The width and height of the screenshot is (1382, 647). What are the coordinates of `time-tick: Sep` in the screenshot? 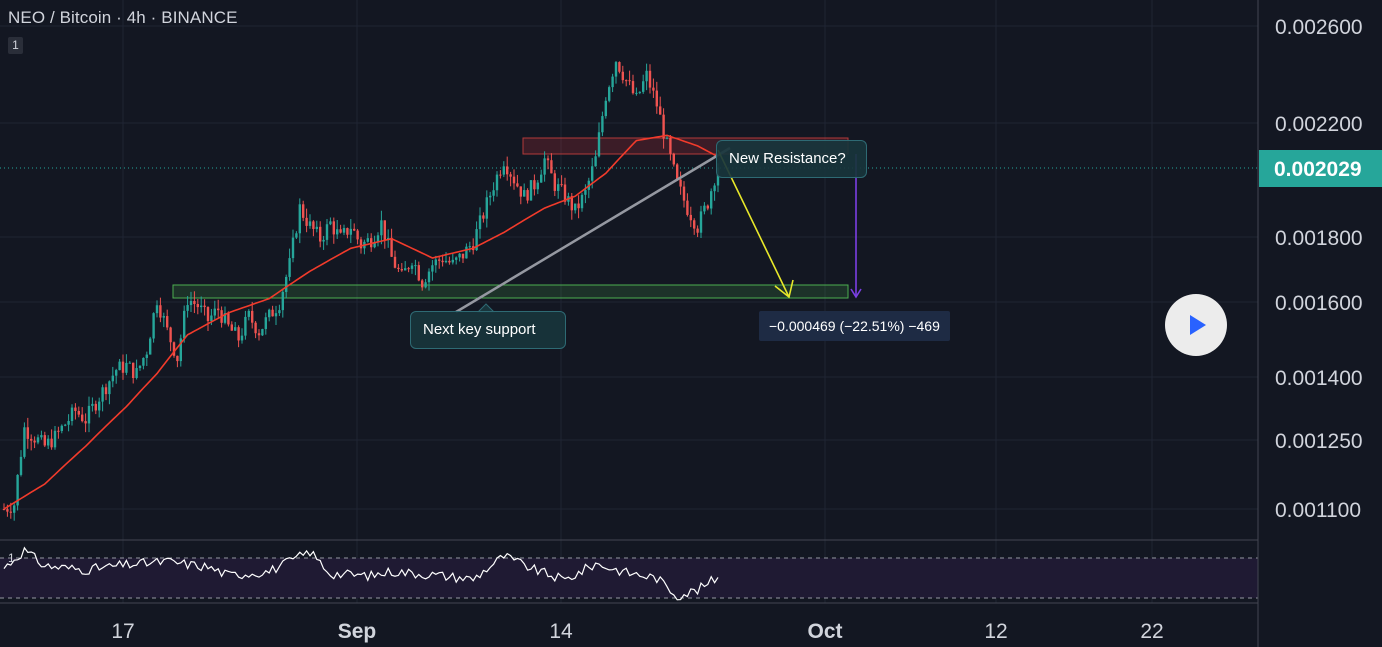 It's located at (357, 631).